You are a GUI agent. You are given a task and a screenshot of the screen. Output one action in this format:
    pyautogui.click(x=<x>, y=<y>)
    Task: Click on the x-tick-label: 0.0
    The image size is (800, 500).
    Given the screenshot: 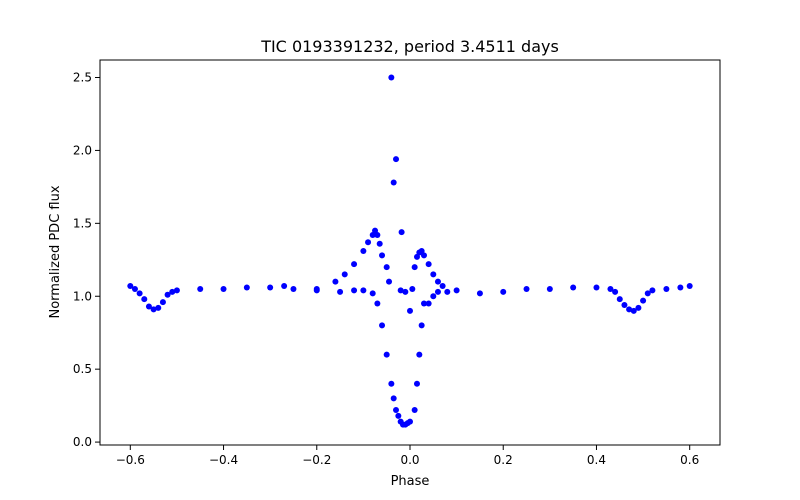 What is the action you would take?
    pyautogui.click(x=409, y=460)
    